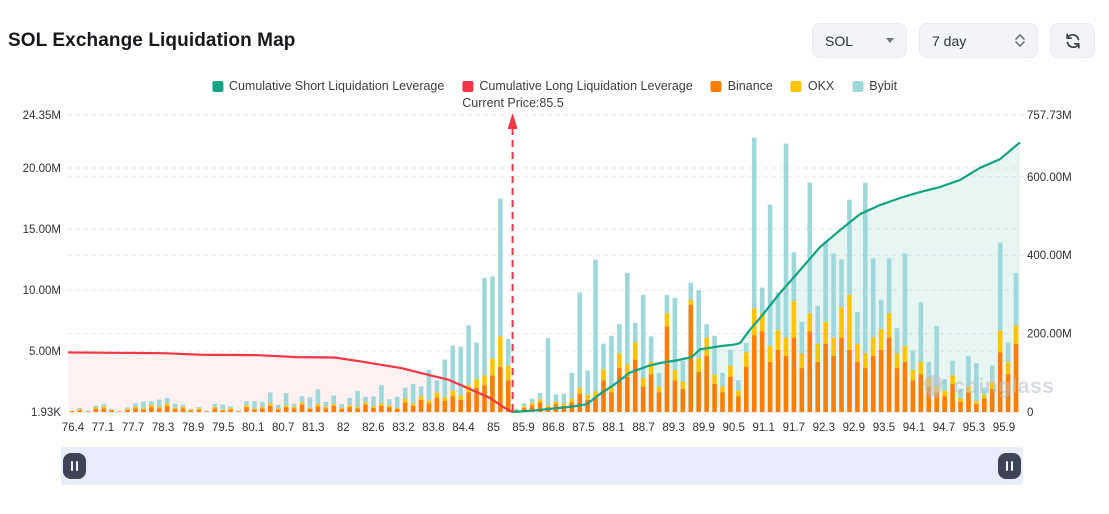  I want to click on svg-text: 10.00M, so click(42, 291).